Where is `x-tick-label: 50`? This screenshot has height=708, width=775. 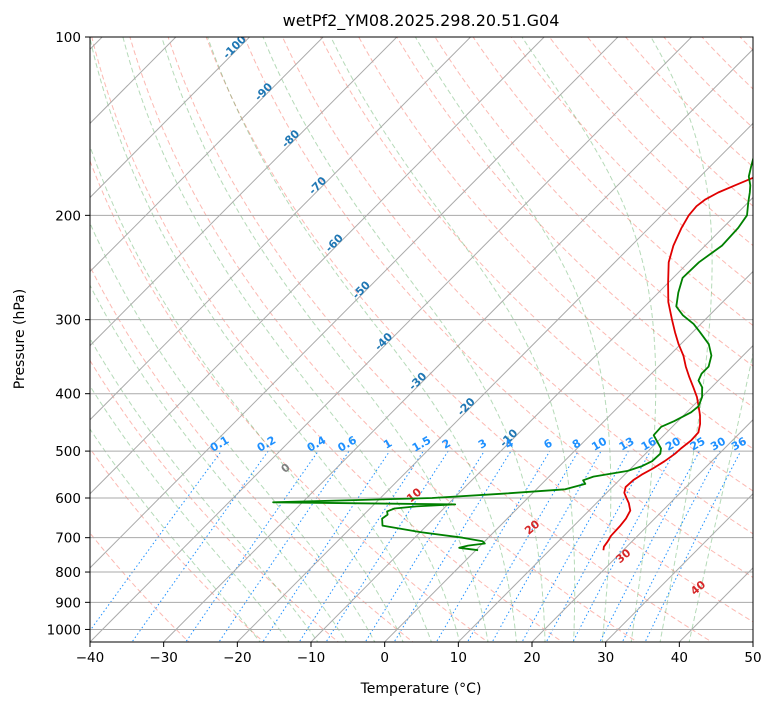
x-tick-label: 50 is located at coordinates (752, 658).